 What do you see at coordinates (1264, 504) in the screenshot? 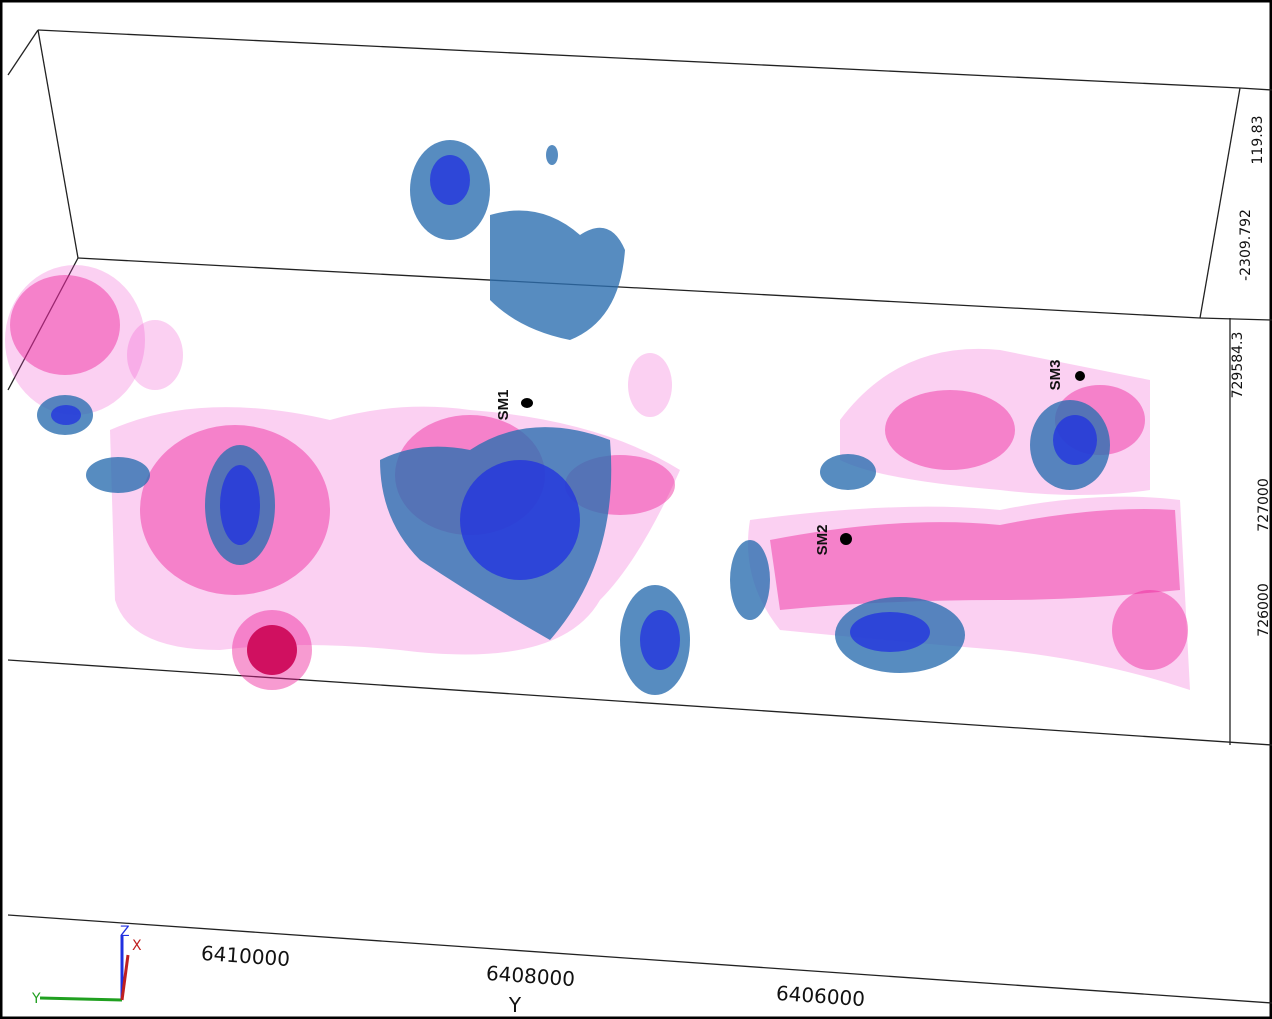
I see `right-tick: 727000` at bounding box center [1264, 504].